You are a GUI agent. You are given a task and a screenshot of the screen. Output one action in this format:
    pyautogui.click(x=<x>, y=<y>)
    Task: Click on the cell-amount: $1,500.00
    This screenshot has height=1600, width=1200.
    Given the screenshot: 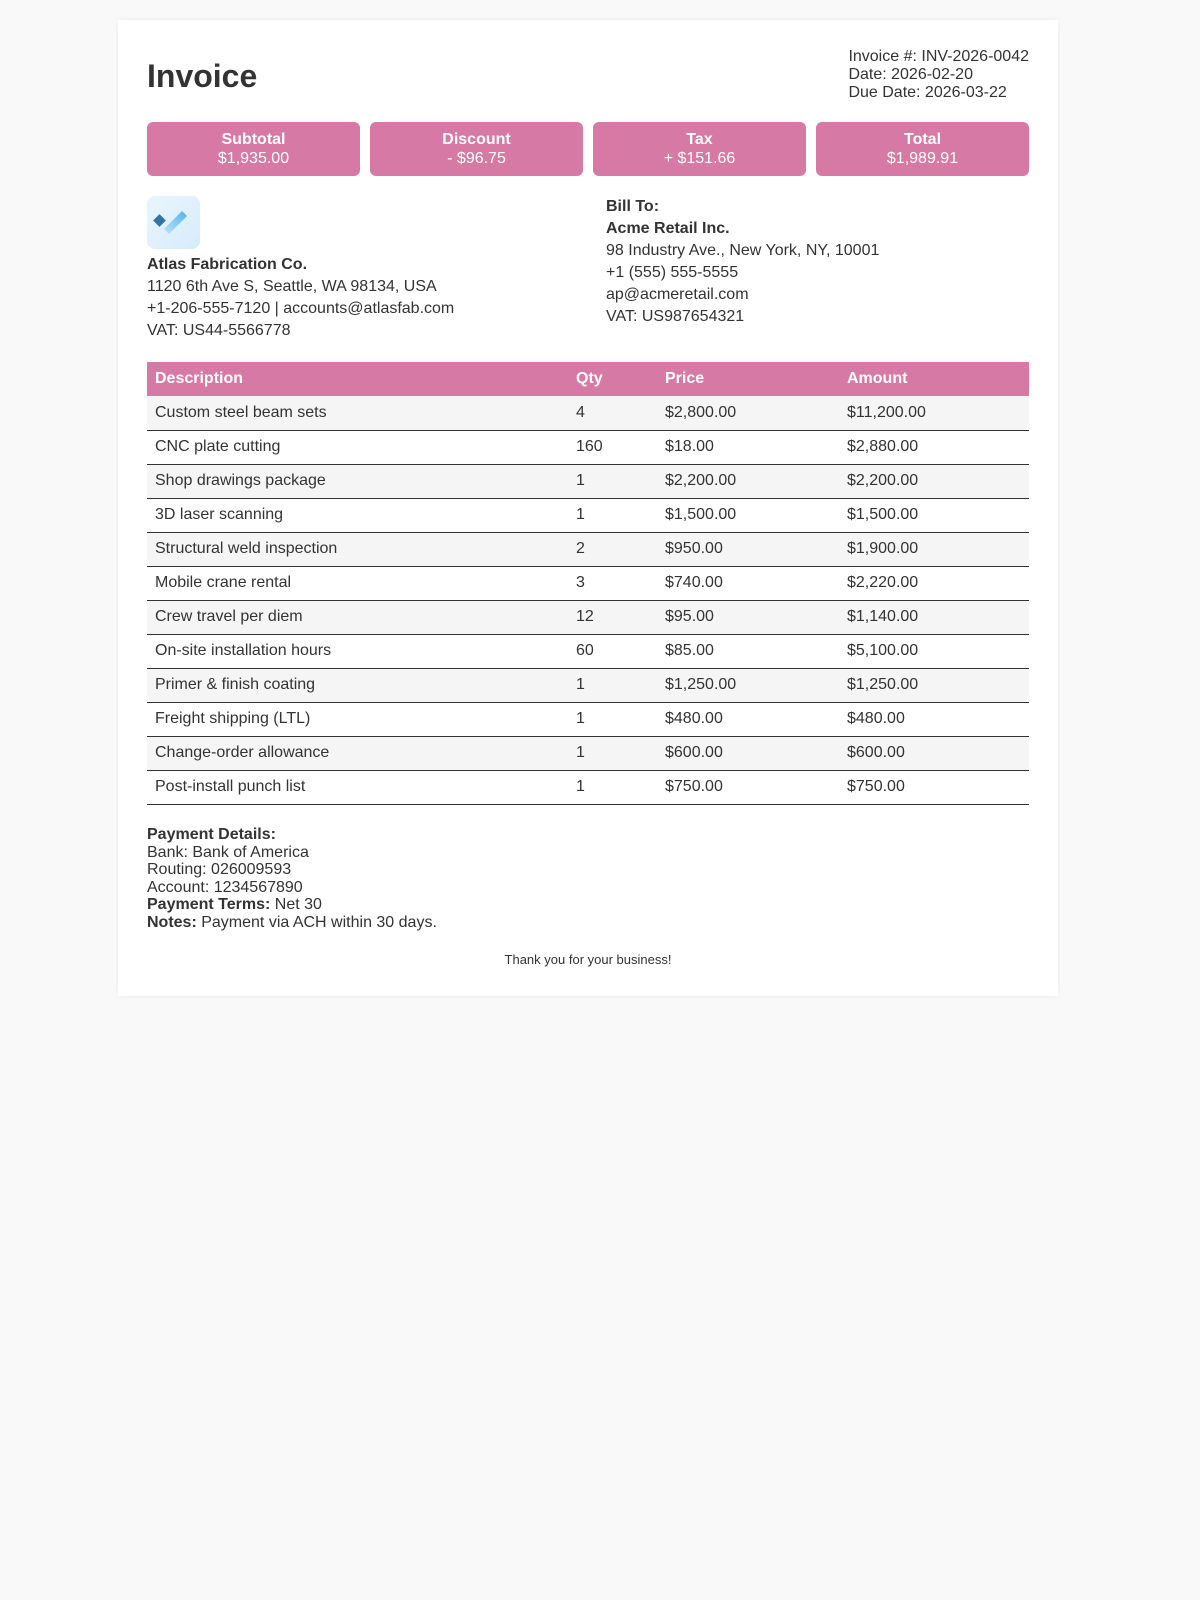 What is the action you would take?
    pyautogui.click(x=934, y=515)
    